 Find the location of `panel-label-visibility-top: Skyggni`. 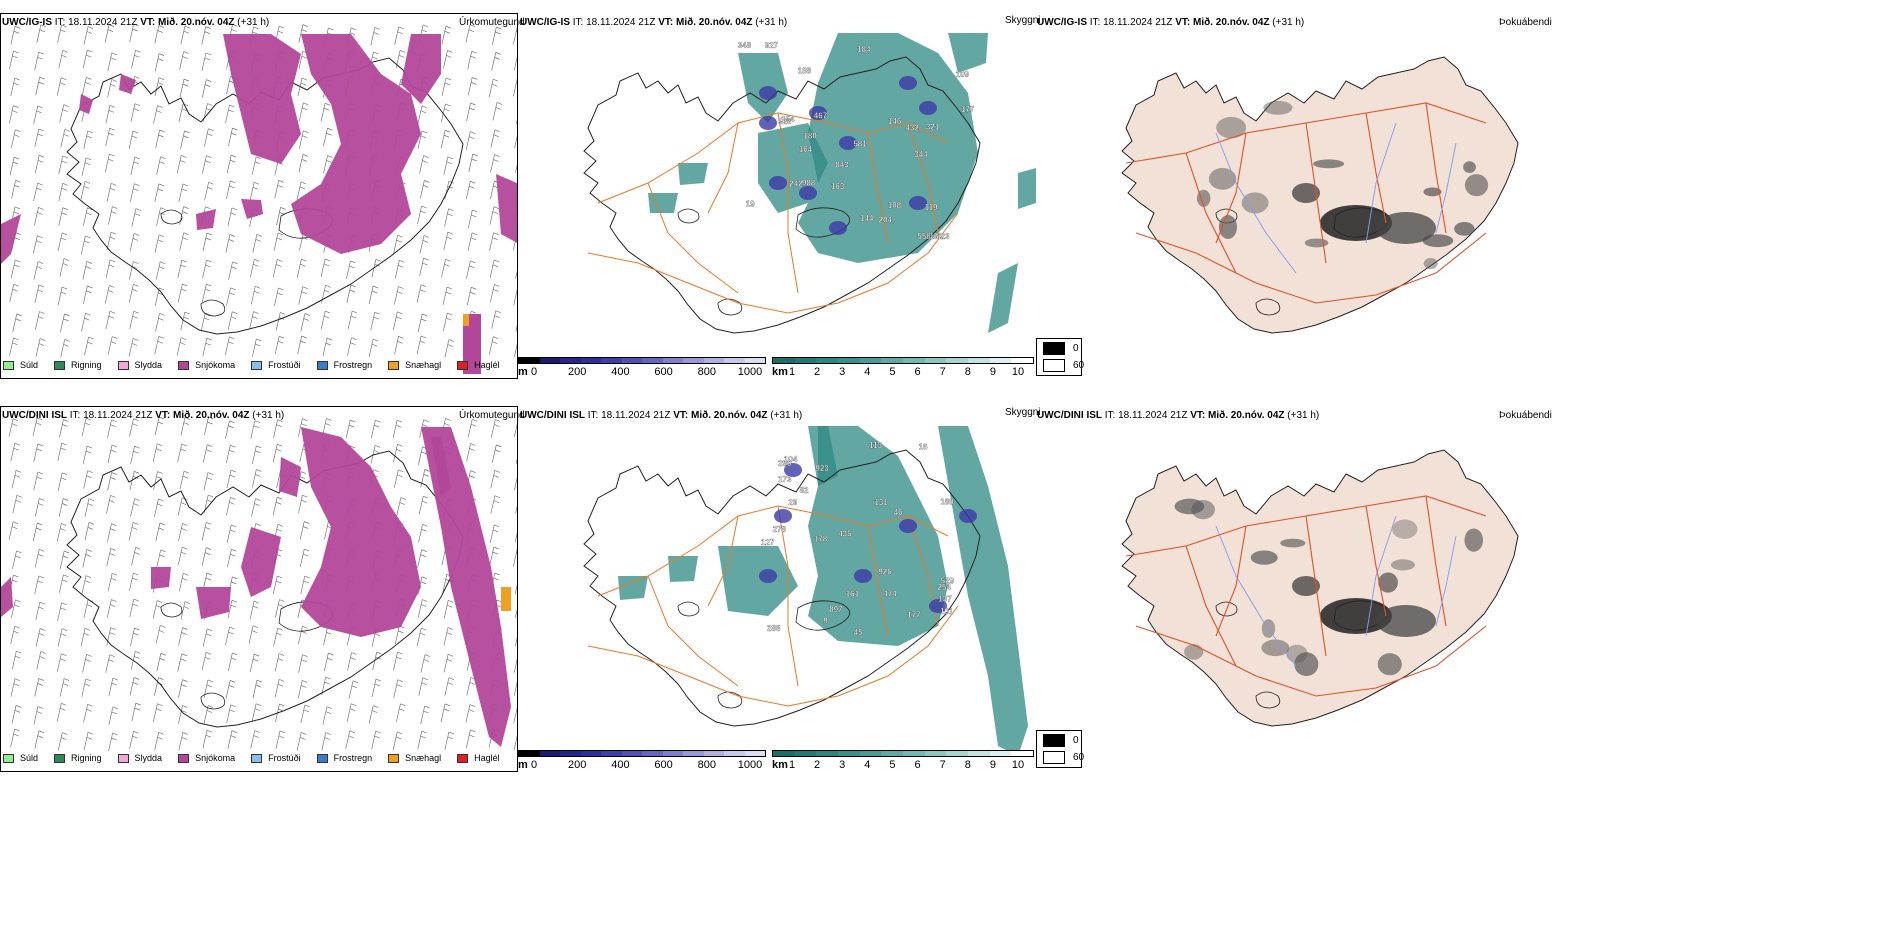

panel-label-visibility-top: Skyggni is located at coordinates (1023, 20).